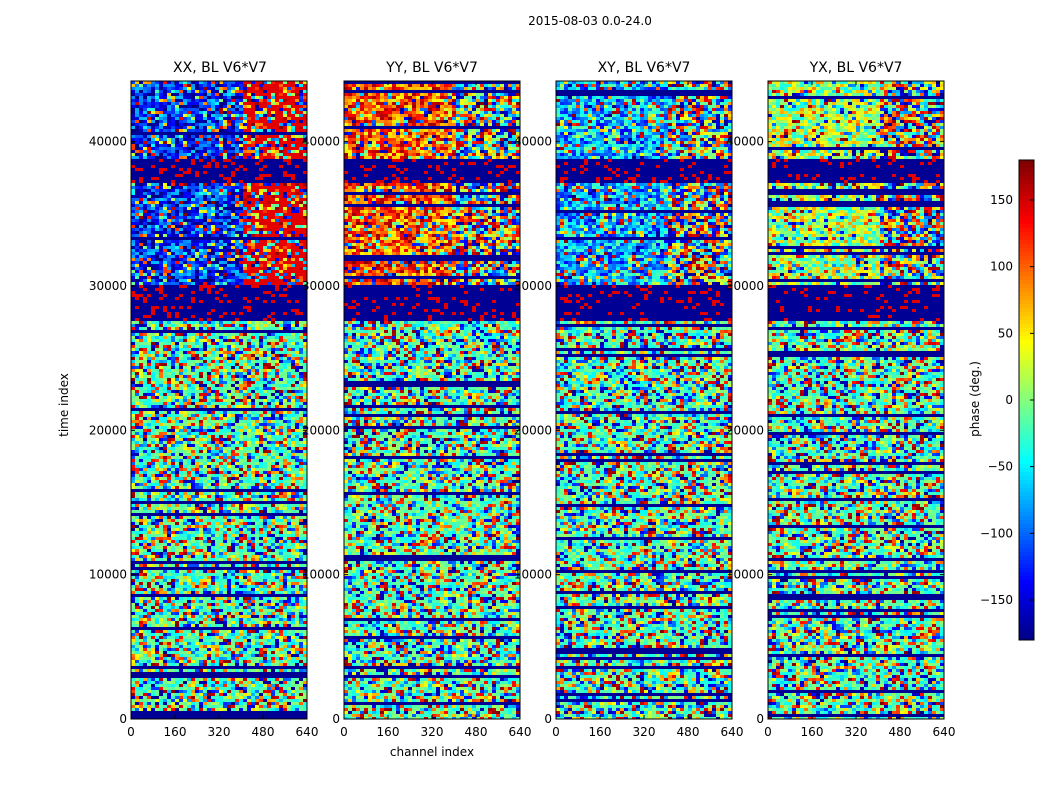 The image size is (1050, 800). What do you see at coordinates (108, 430) in the screenshot?
I see `y-tick-label-xx: 20000` at bounding box center [108, 430].